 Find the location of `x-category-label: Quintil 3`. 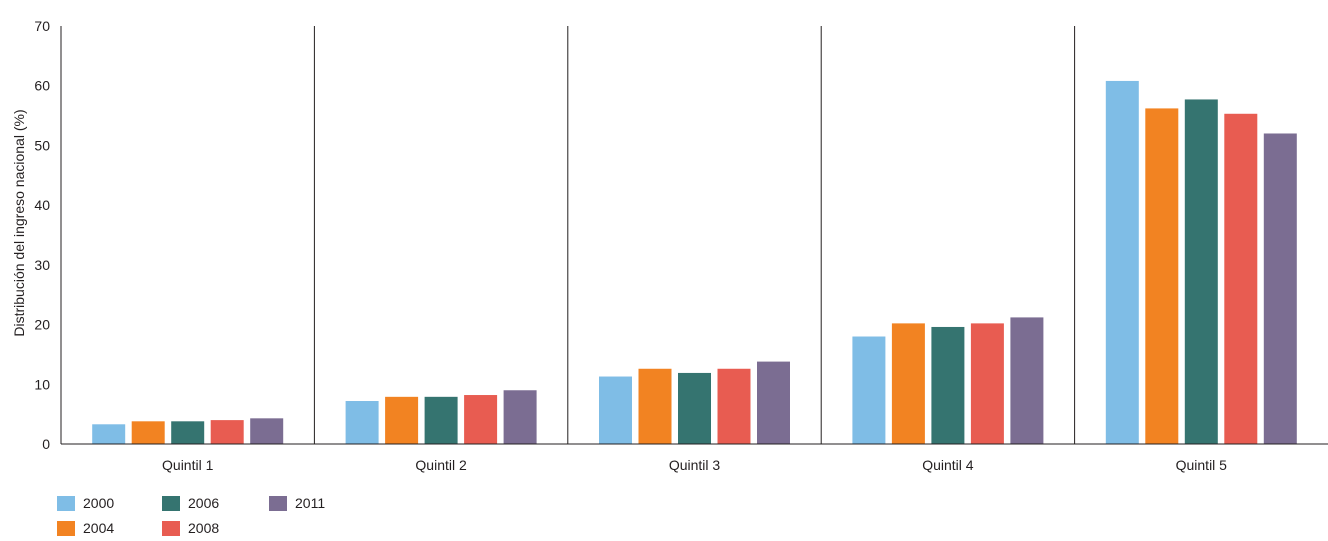

x-category-label: Quintil 3 is located at coordinates (695, 465).